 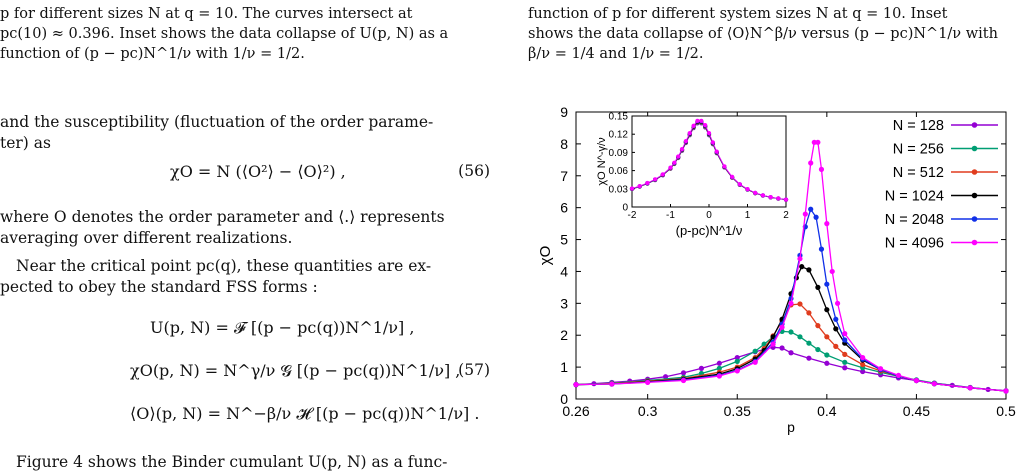 What do you see at coordinates (616, 54) in the screenshot?
I see `right-caption-line: β/ν = 1/4 and 1/ν = 1/2.` at bounding box center [616, 54].